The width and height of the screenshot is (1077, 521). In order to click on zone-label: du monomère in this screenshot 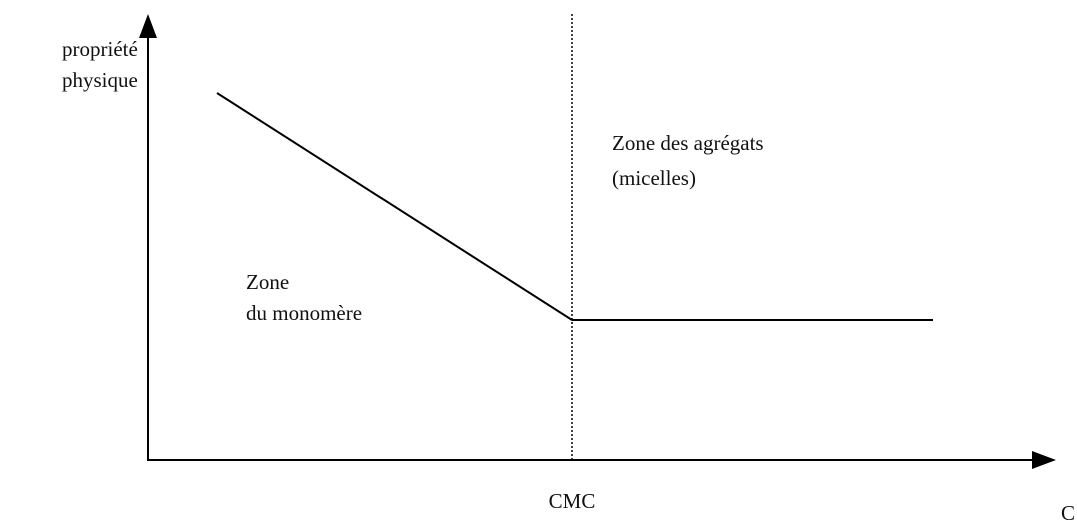, I will do `click(304, 313)`.